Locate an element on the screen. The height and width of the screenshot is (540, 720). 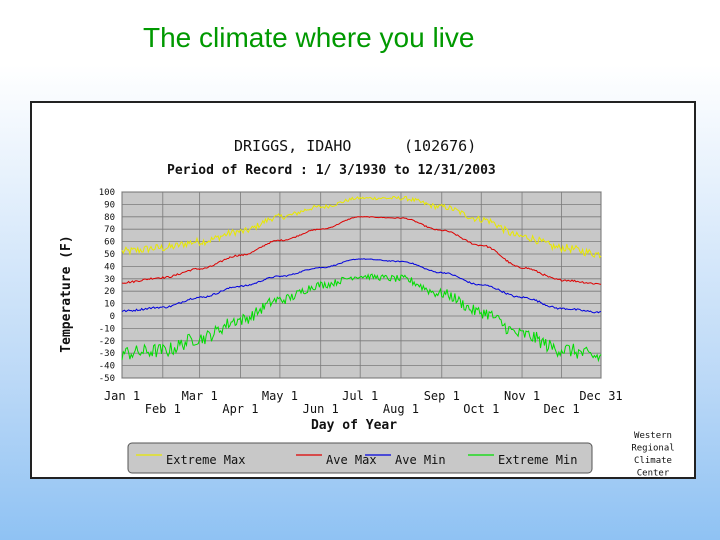
y-tick-label: 50 is located at coordinates (109, 255).